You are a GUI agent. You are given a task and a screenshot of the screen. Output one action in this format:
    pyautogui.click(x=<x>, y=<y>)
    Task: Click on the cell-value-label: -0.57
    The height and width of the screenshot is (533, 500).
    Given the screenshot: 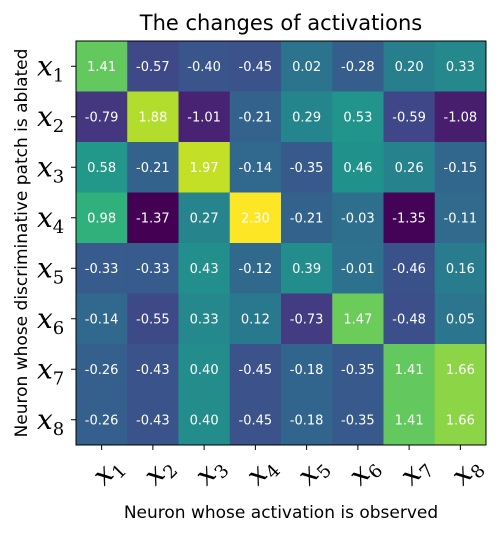 What is the action you would take?
    pyautogui.click(x=153, y=67)
    